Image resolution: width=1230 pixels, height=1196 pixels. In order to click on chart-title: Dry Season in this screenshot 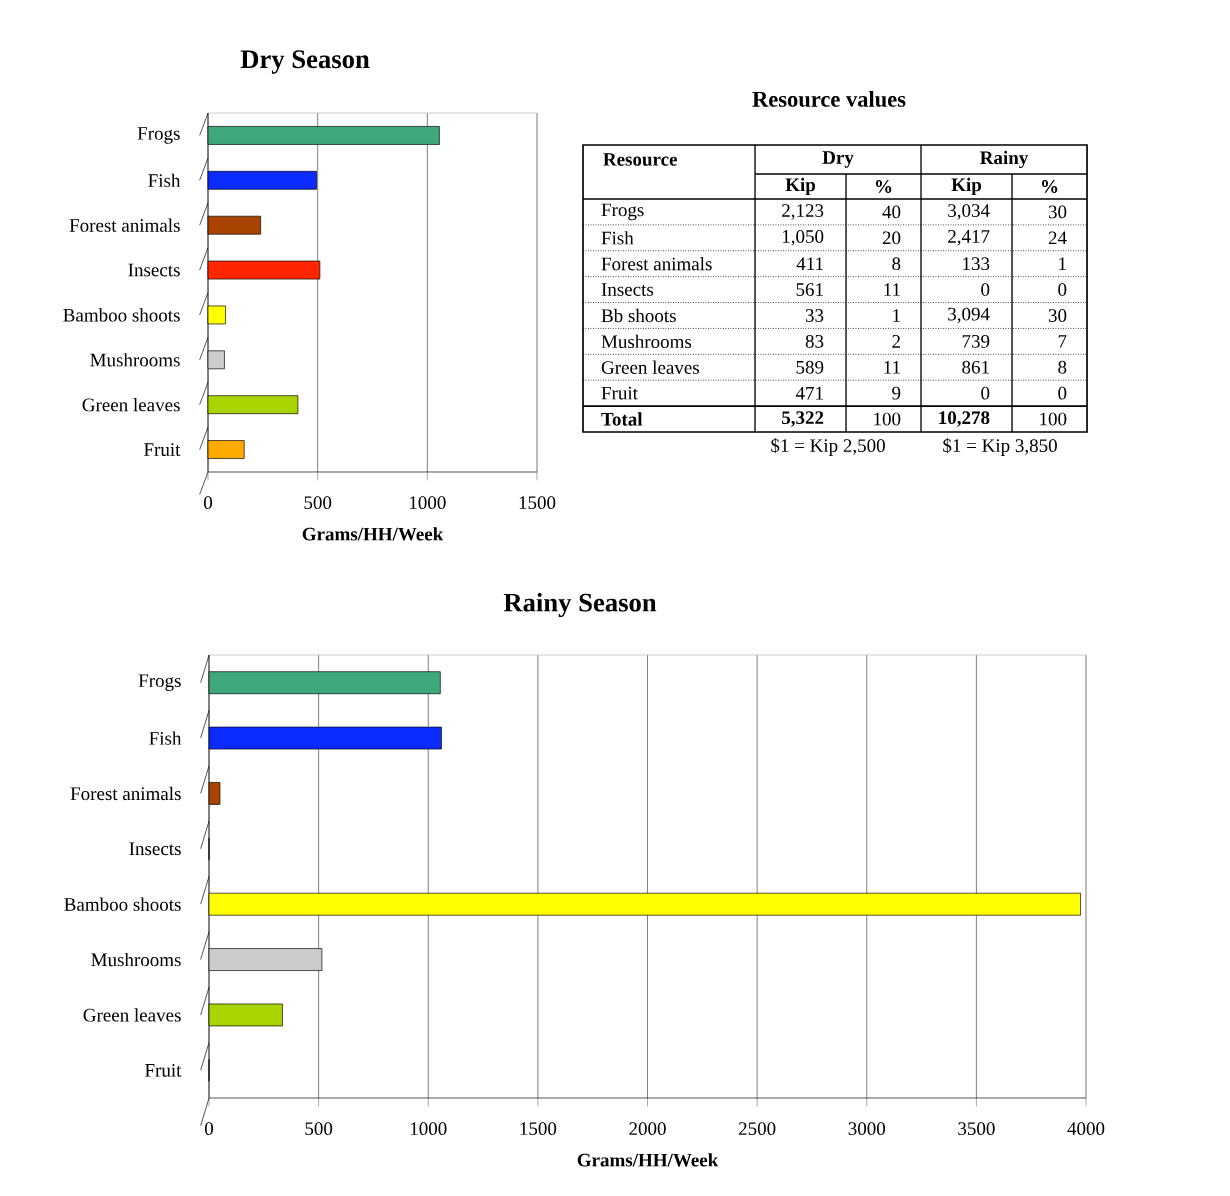, I will do `click(305, 62)`.